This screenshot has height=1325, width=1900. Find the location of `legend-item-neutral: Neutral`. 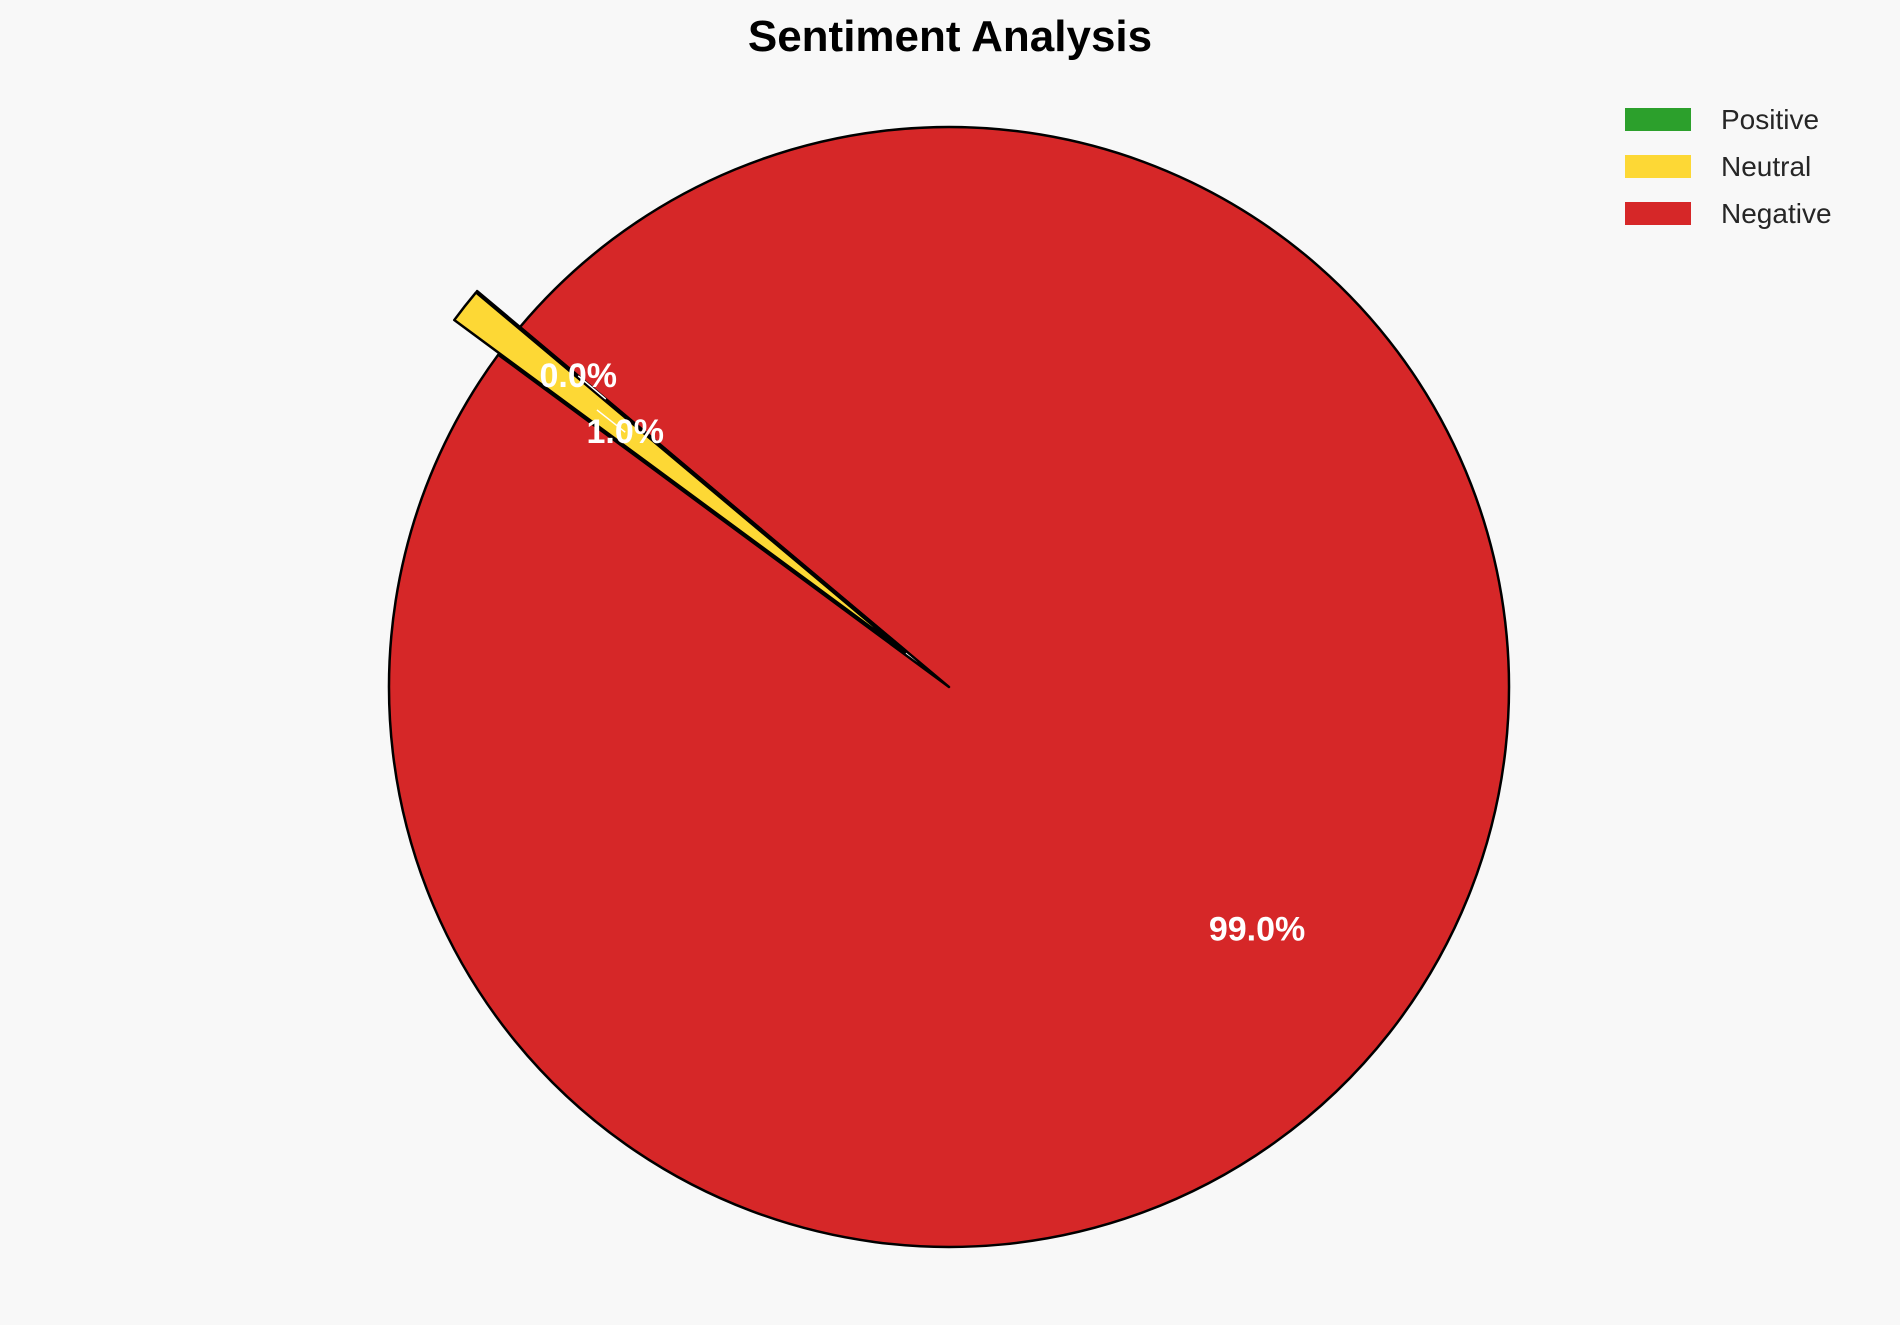

legend-item-neutral: Neutral is located at coordinates (1728, 166).